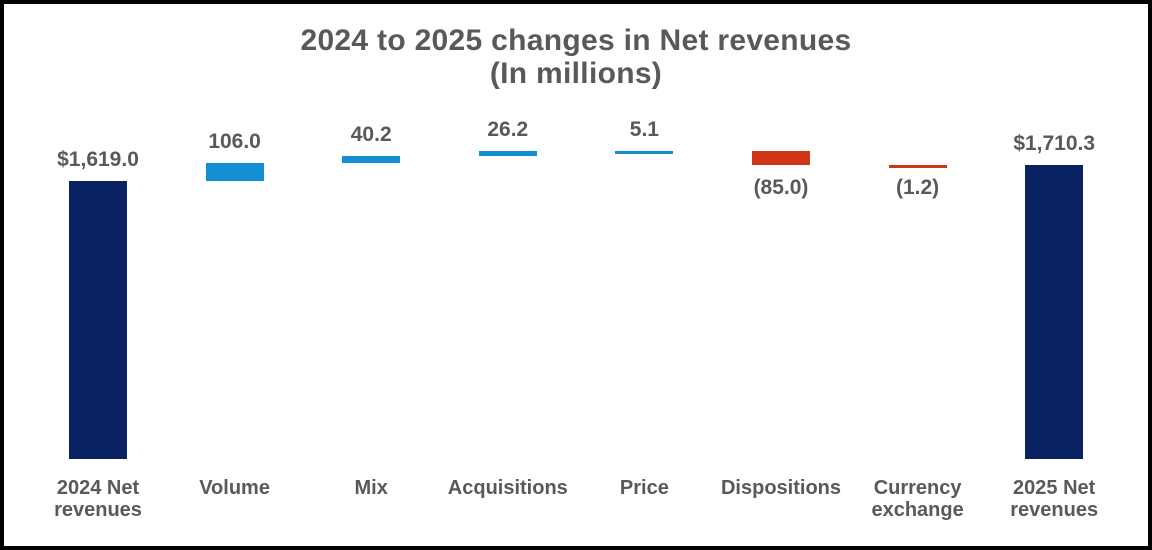 Image resolution: width=1152 pixels, height=550 pixels. I want to click on chart-title: 2024 to 2025 changes in Net revenues, so click(576, 40).